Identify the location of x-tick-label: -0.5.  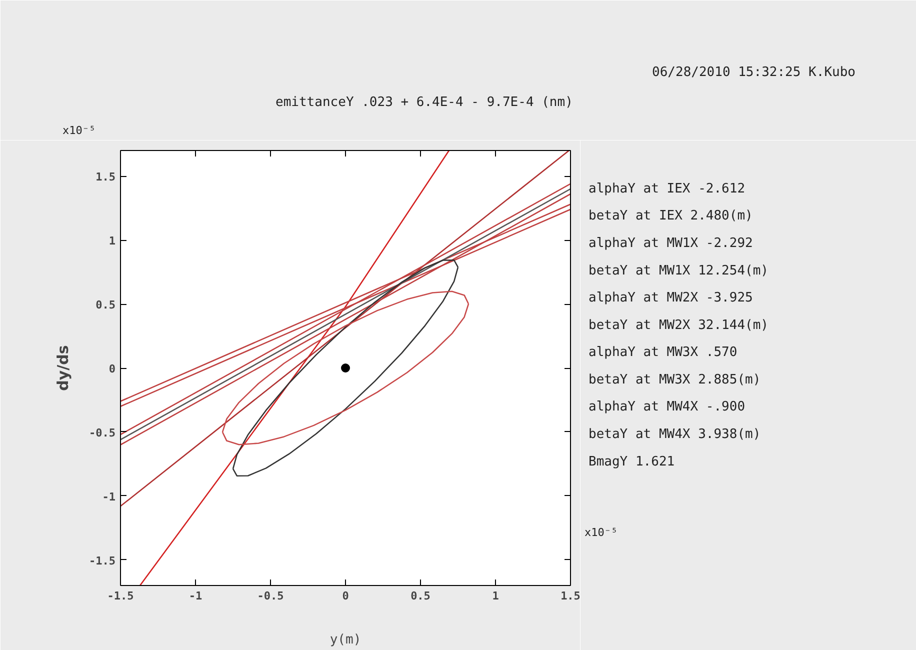
(270, 596).